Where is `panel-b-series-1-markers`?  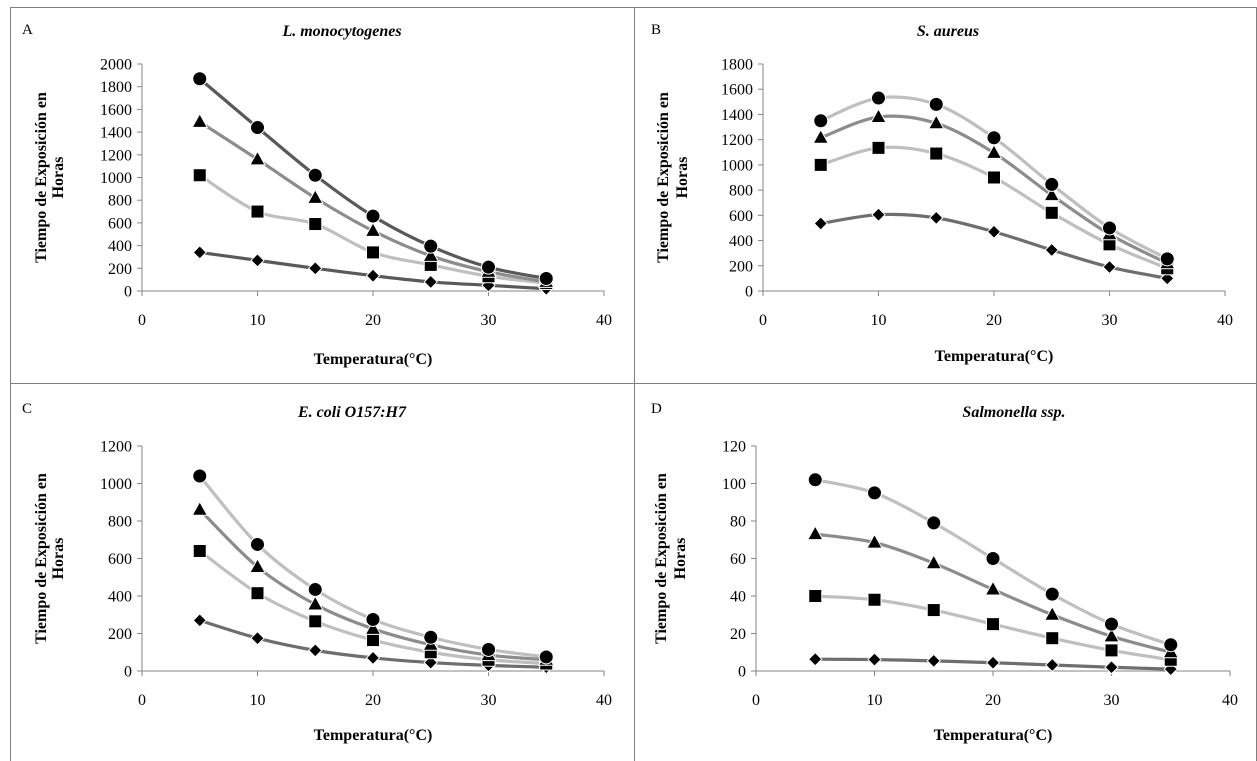 panel-b-series-1-markers is located at coordinates (994, 208).